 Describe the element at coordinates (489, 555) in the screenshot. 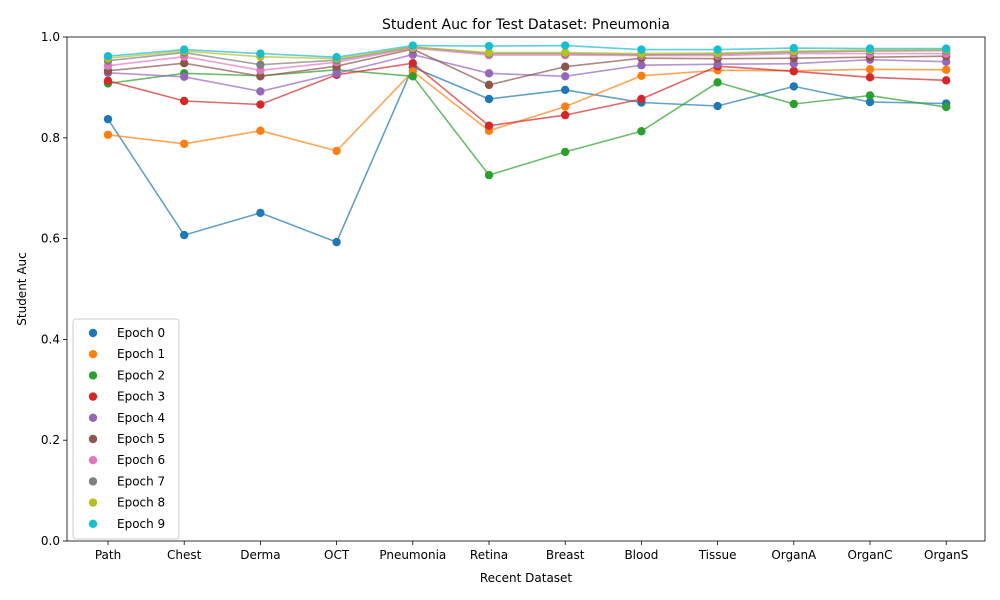

I see `x-tick-label: Retina` at that location.